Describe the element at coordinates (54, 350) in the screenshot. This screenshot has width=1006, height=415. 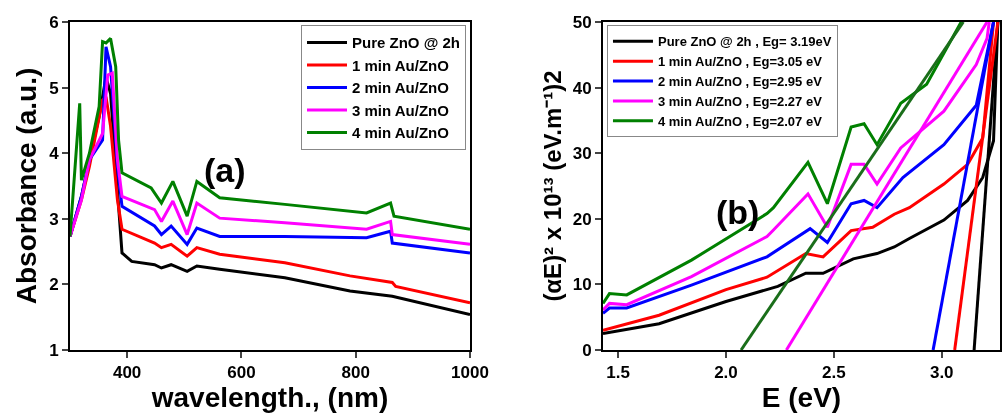
I see `y-tick-label: 1` at that location.